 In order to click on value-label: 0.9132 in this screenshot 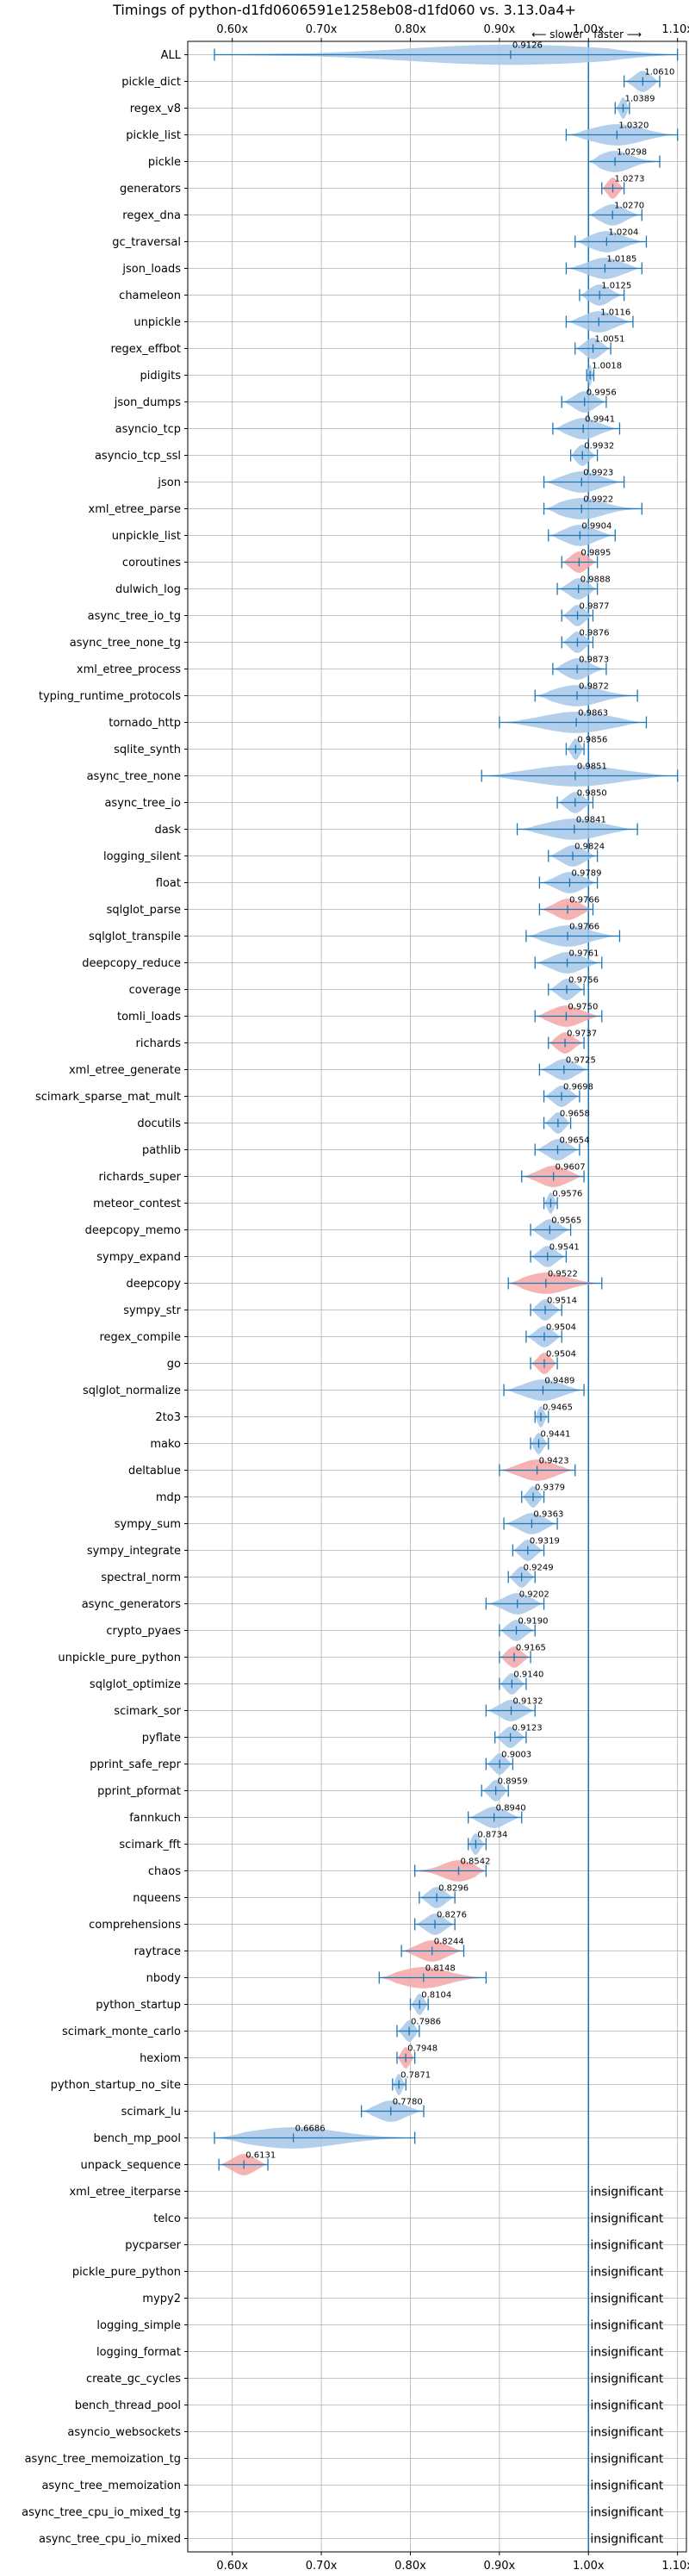, I will do `click(528, 1702)`.